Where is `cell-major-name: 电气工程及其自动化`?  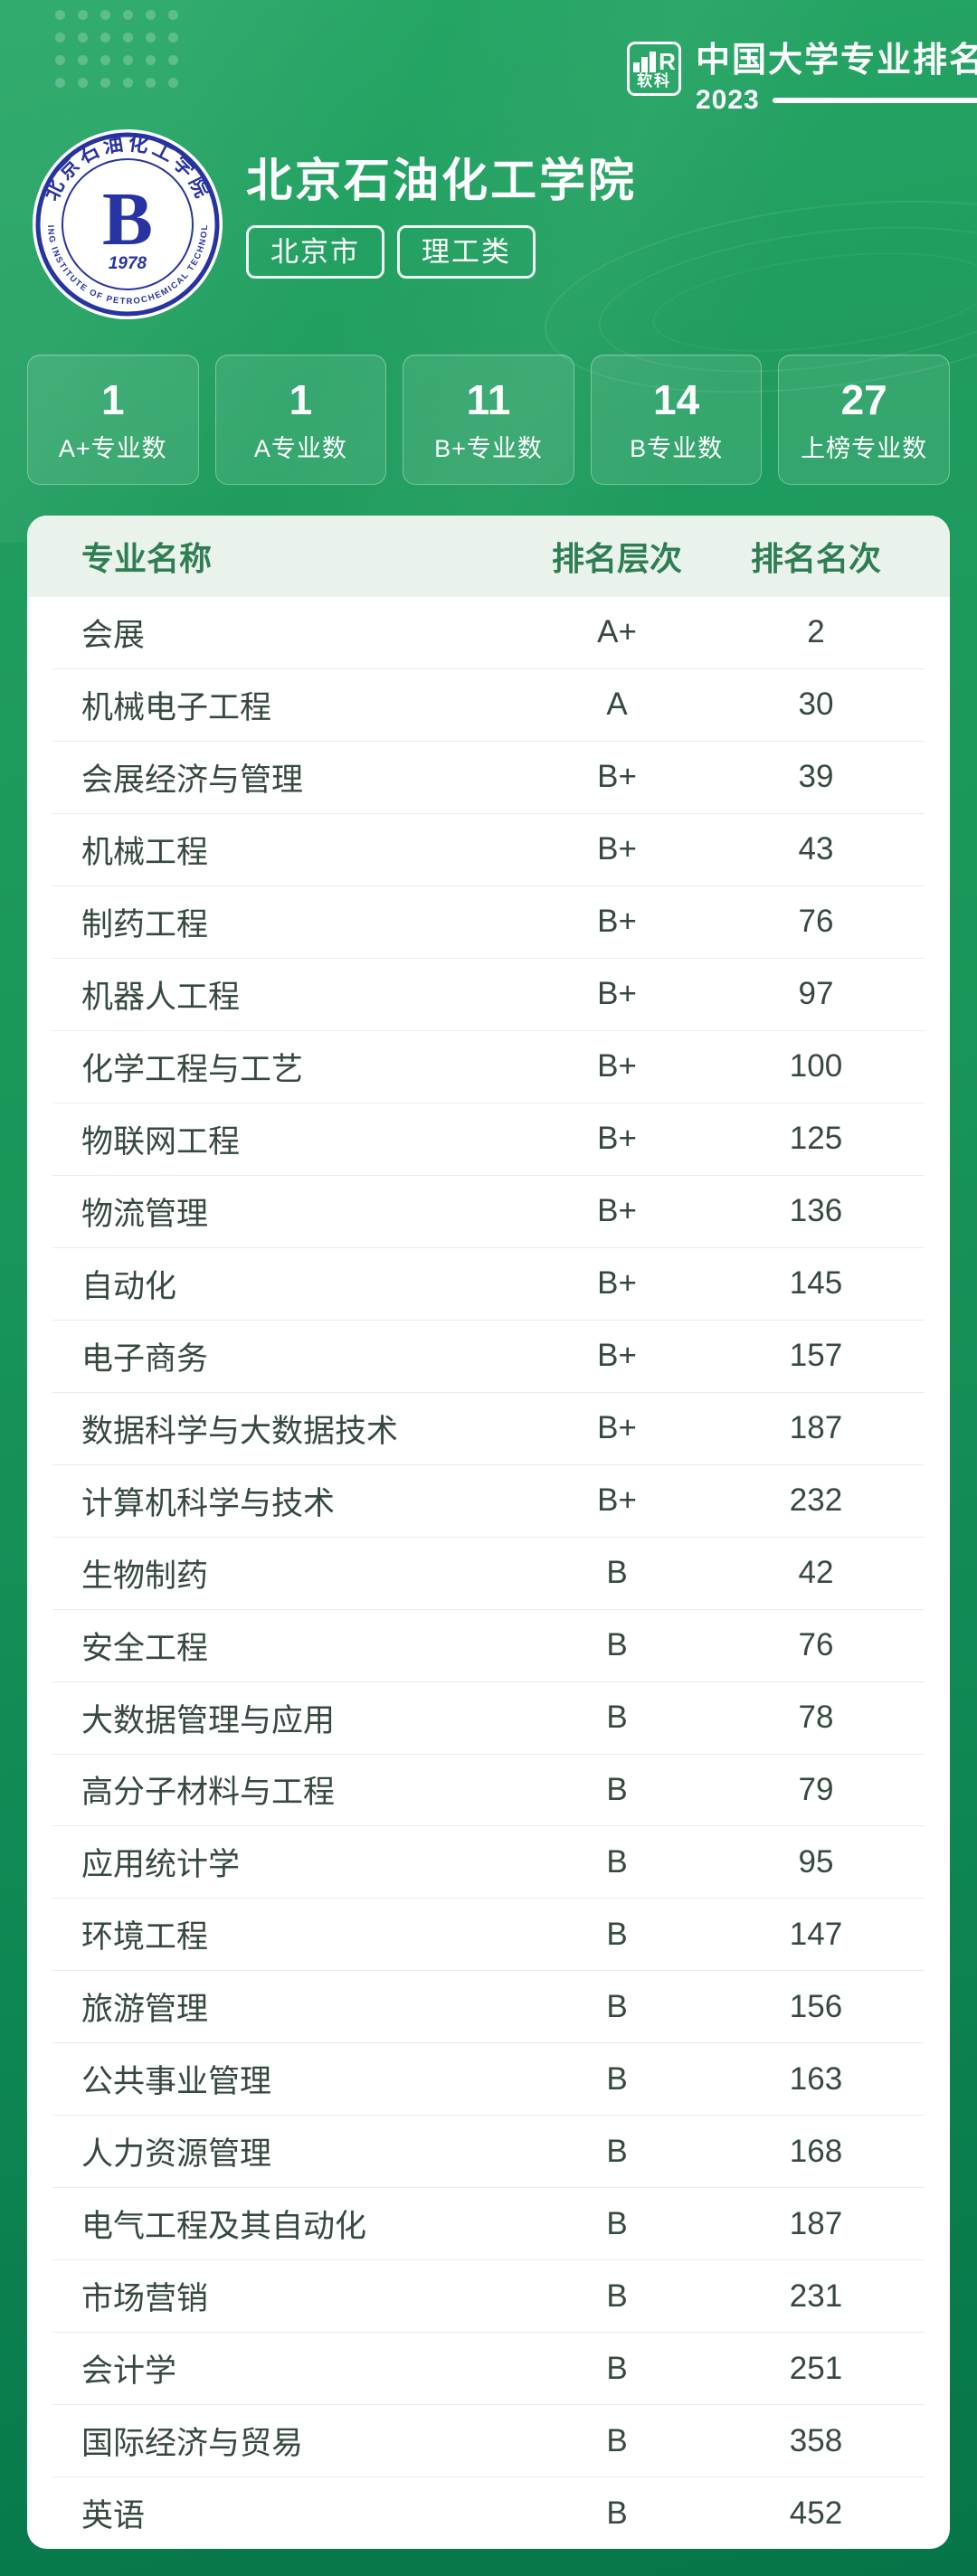 cell-major-name: 电气工程及其自动化 is located at coordinates (224, 2227).